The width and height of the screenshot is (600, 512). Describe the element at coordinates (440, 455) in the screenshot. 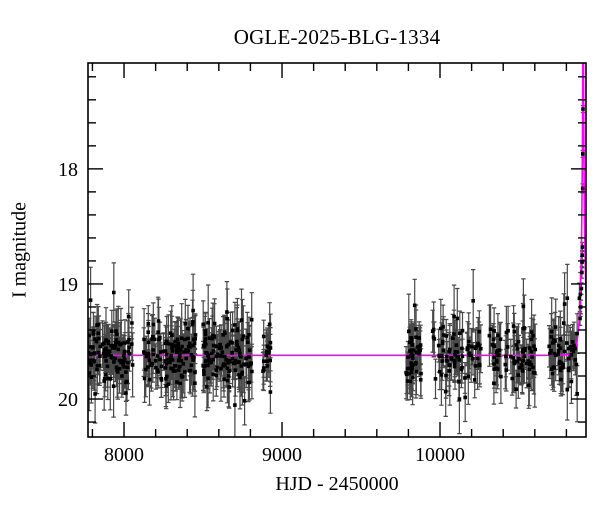

I see `x-tick-label: 10000` at that location.